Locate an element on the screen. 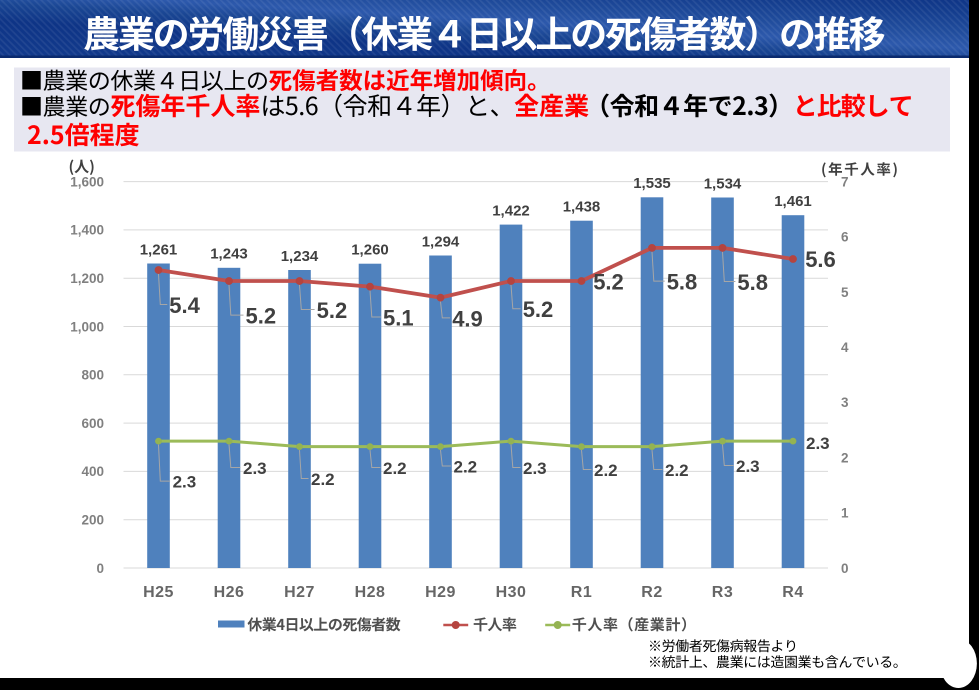 This screenshot has height=690, width=979. svg-text: 1,234 is located at coordinates (300, 256).